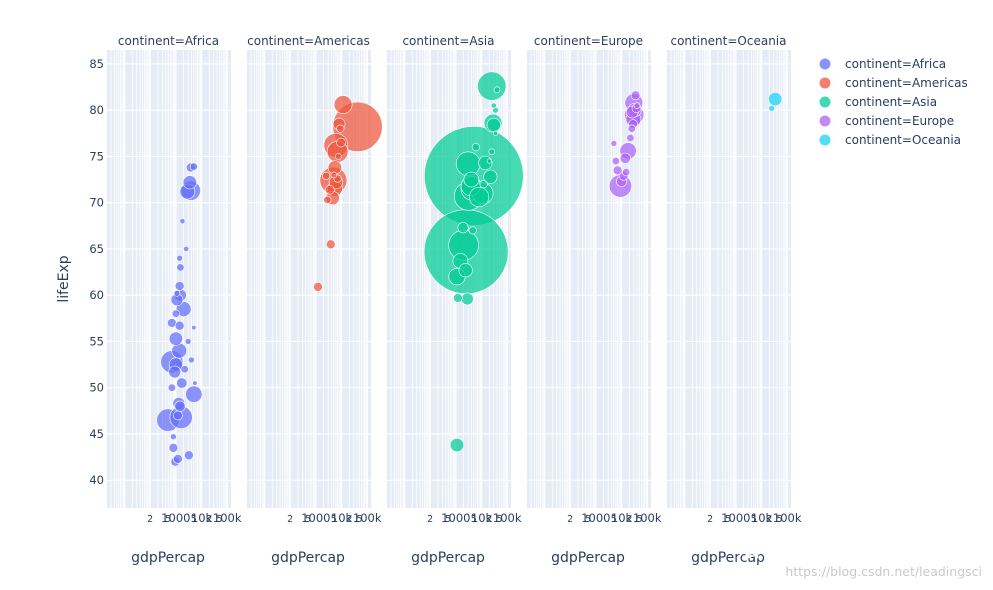 This screenshot has width=993, height=590. I want to click on legend-item: continent=Europe, so click(886, 121).